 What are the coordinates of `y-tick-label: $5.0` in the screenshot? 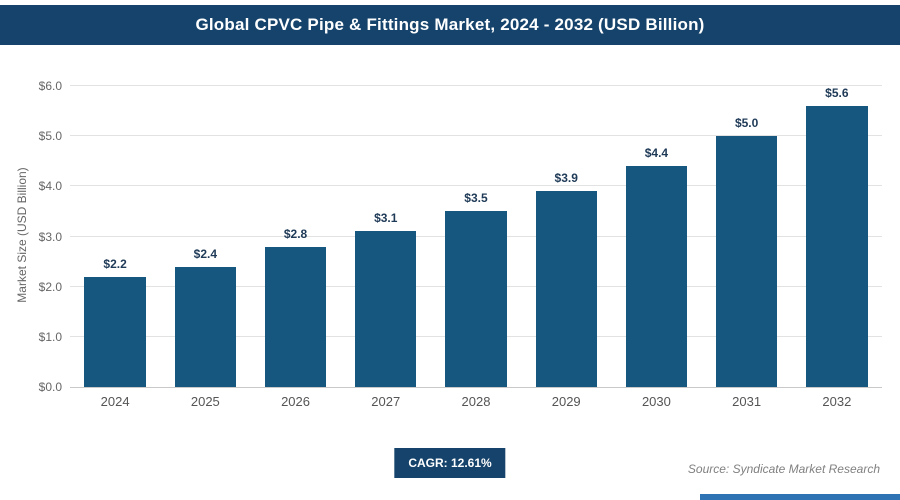 It's located at (50, 136).